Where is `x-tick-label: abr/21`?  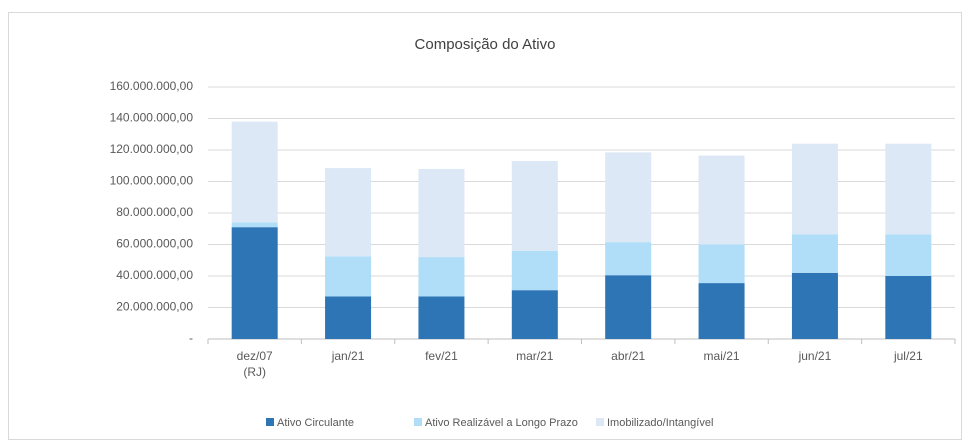
x-tick-label: abr/21 is located at coordinates (628, 356).